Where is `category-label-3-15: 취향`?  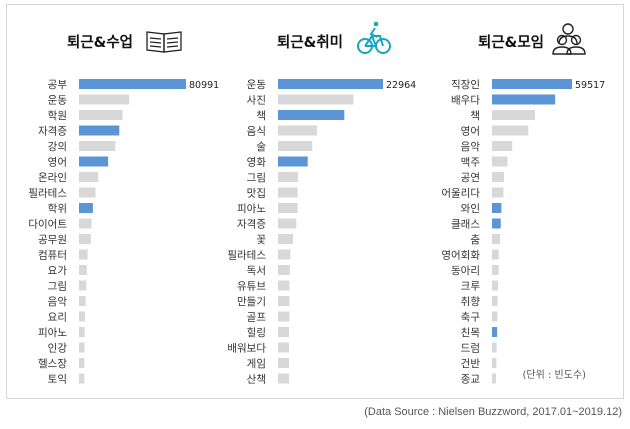
category-label-3-15: 취향 is located at coordinates (471, 302).